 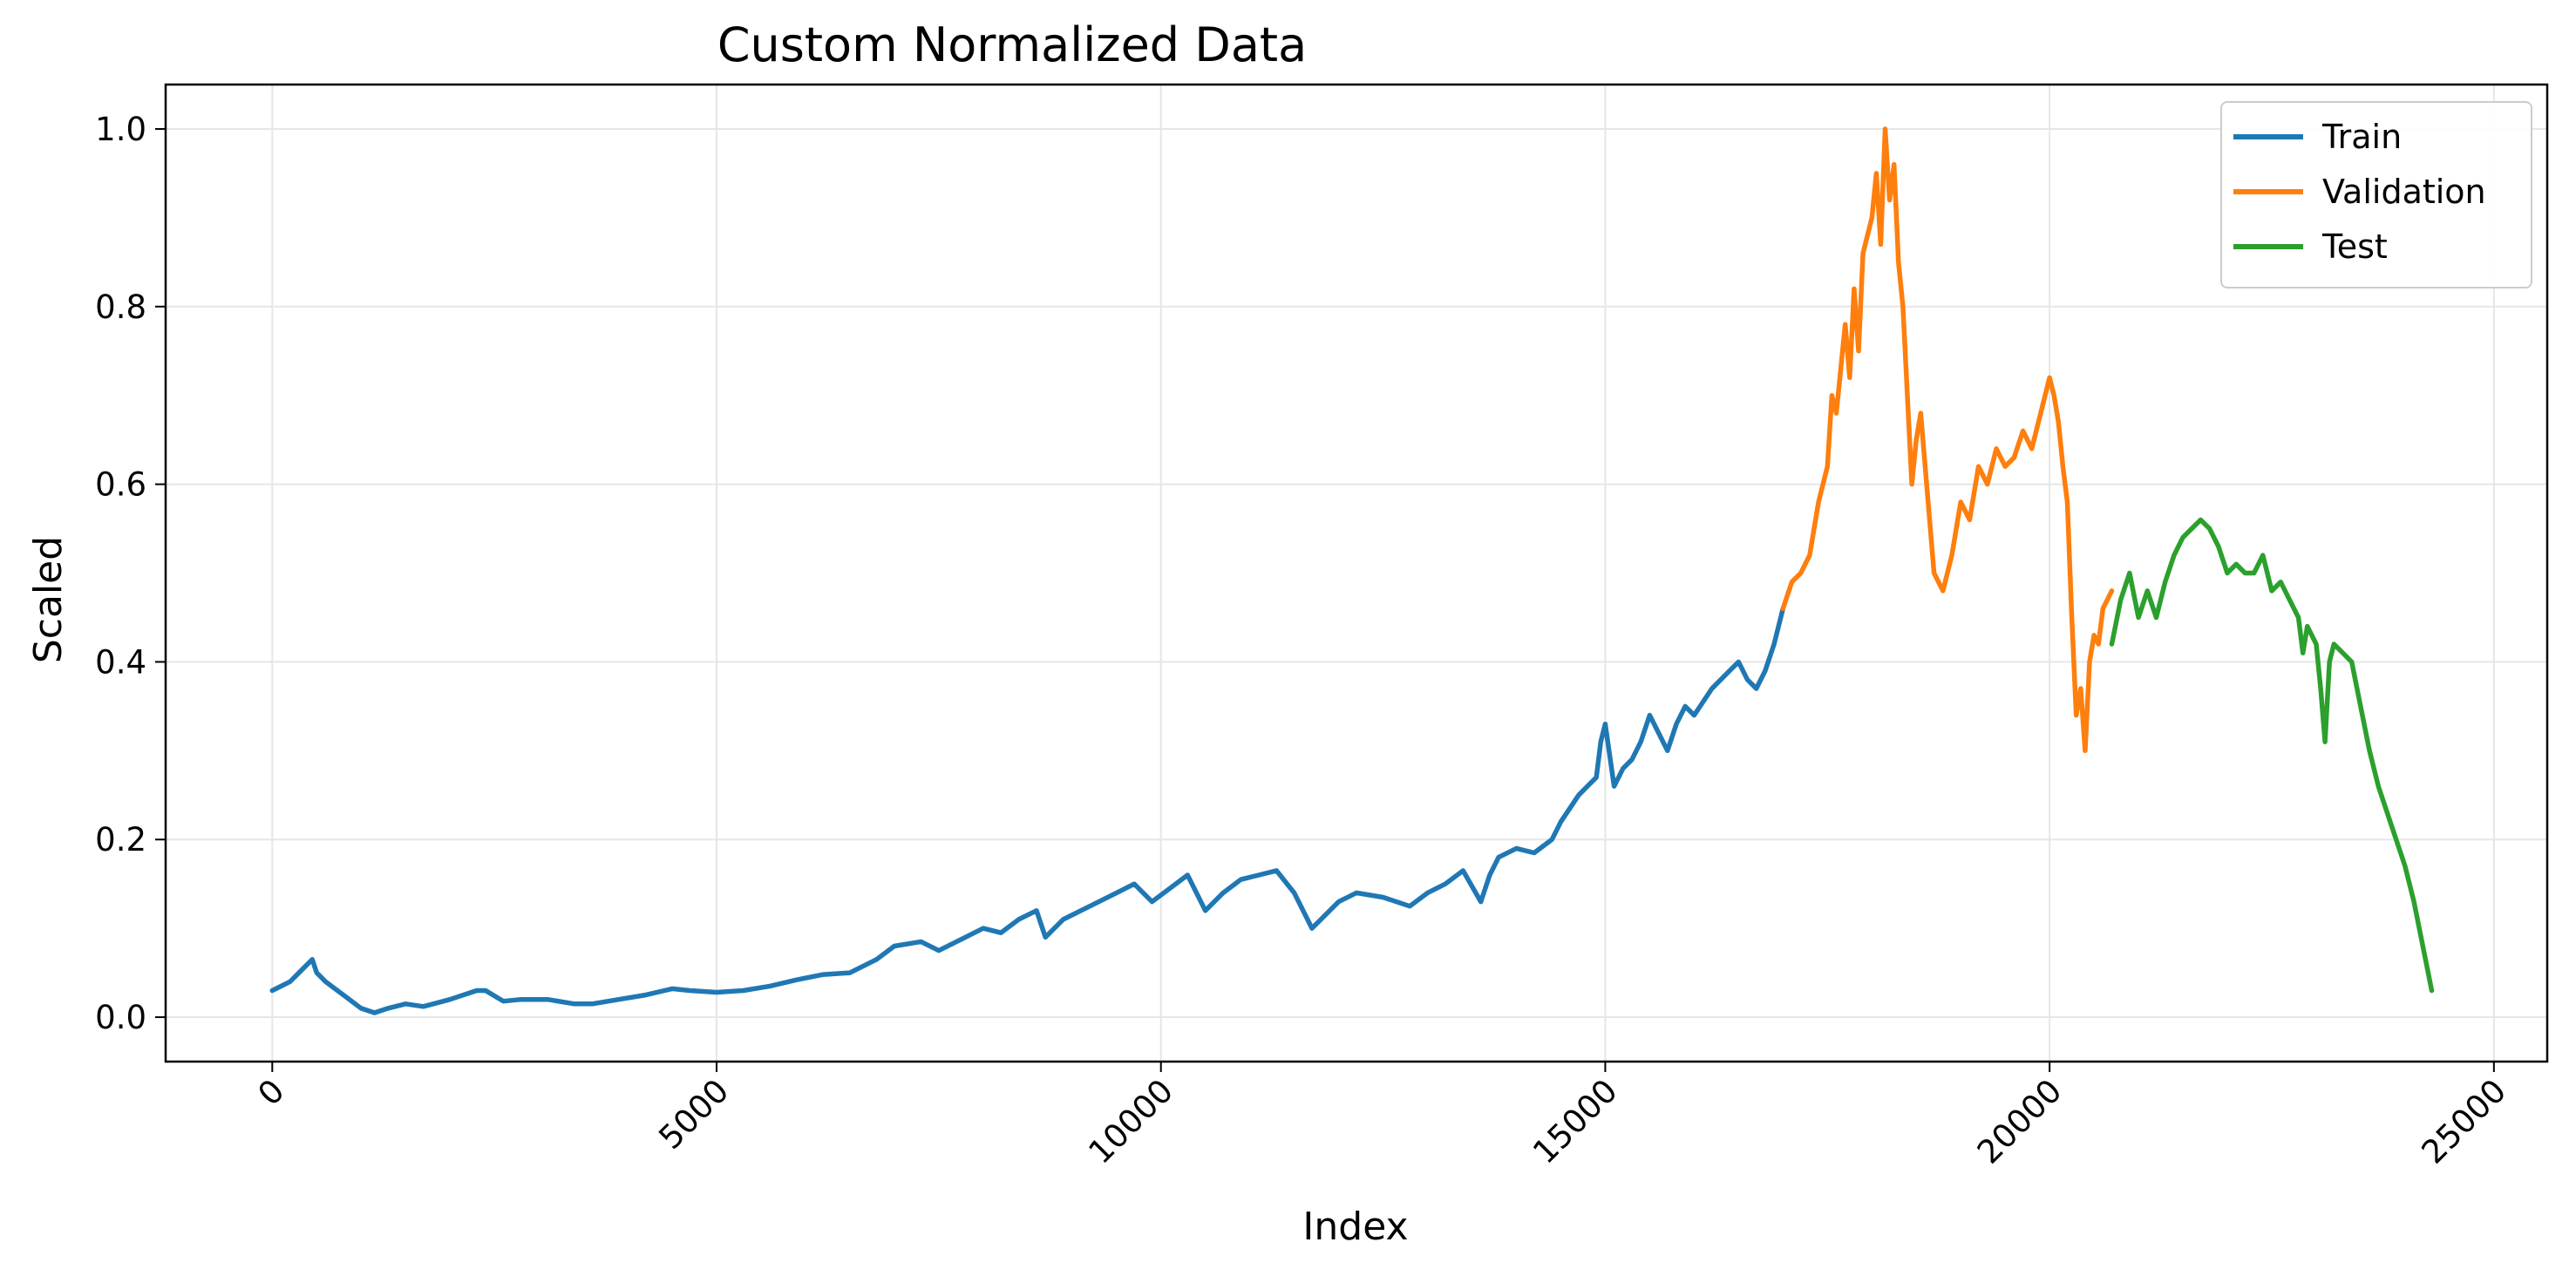 What do you see at coordinates (2361, 137) in the screenshot?
I see `legend-label-train: Train` at bounding box center [2361, 137].